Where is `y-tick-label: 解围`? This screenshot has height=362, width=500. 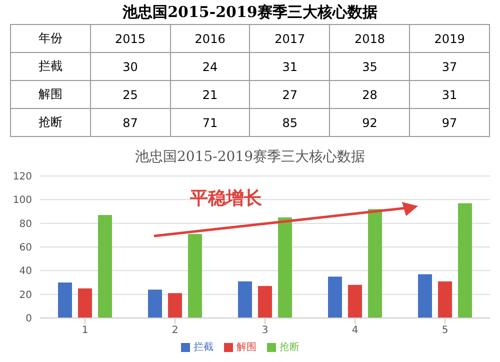
y-tick-label: 解围 is located at coordinates (50, 94).